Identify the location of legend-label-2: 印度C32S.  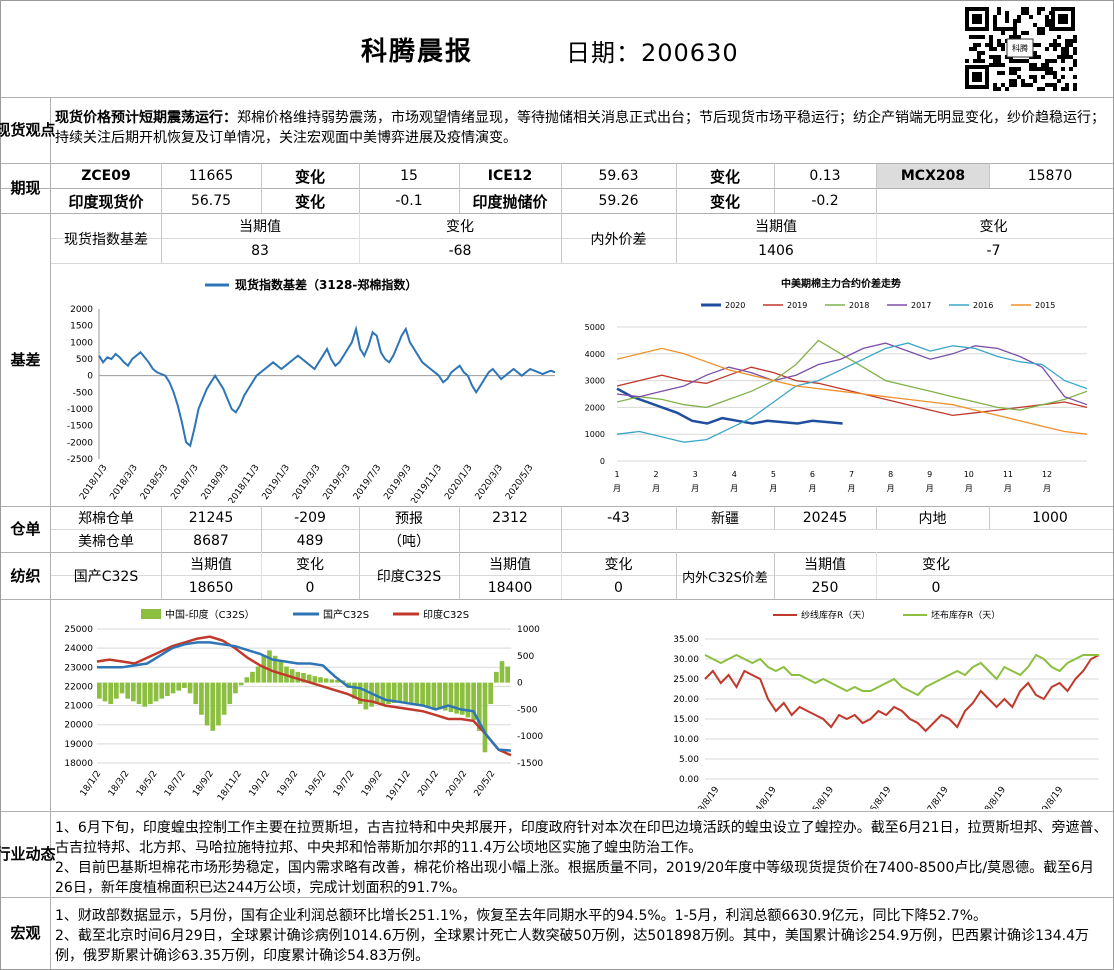
(446, 614).